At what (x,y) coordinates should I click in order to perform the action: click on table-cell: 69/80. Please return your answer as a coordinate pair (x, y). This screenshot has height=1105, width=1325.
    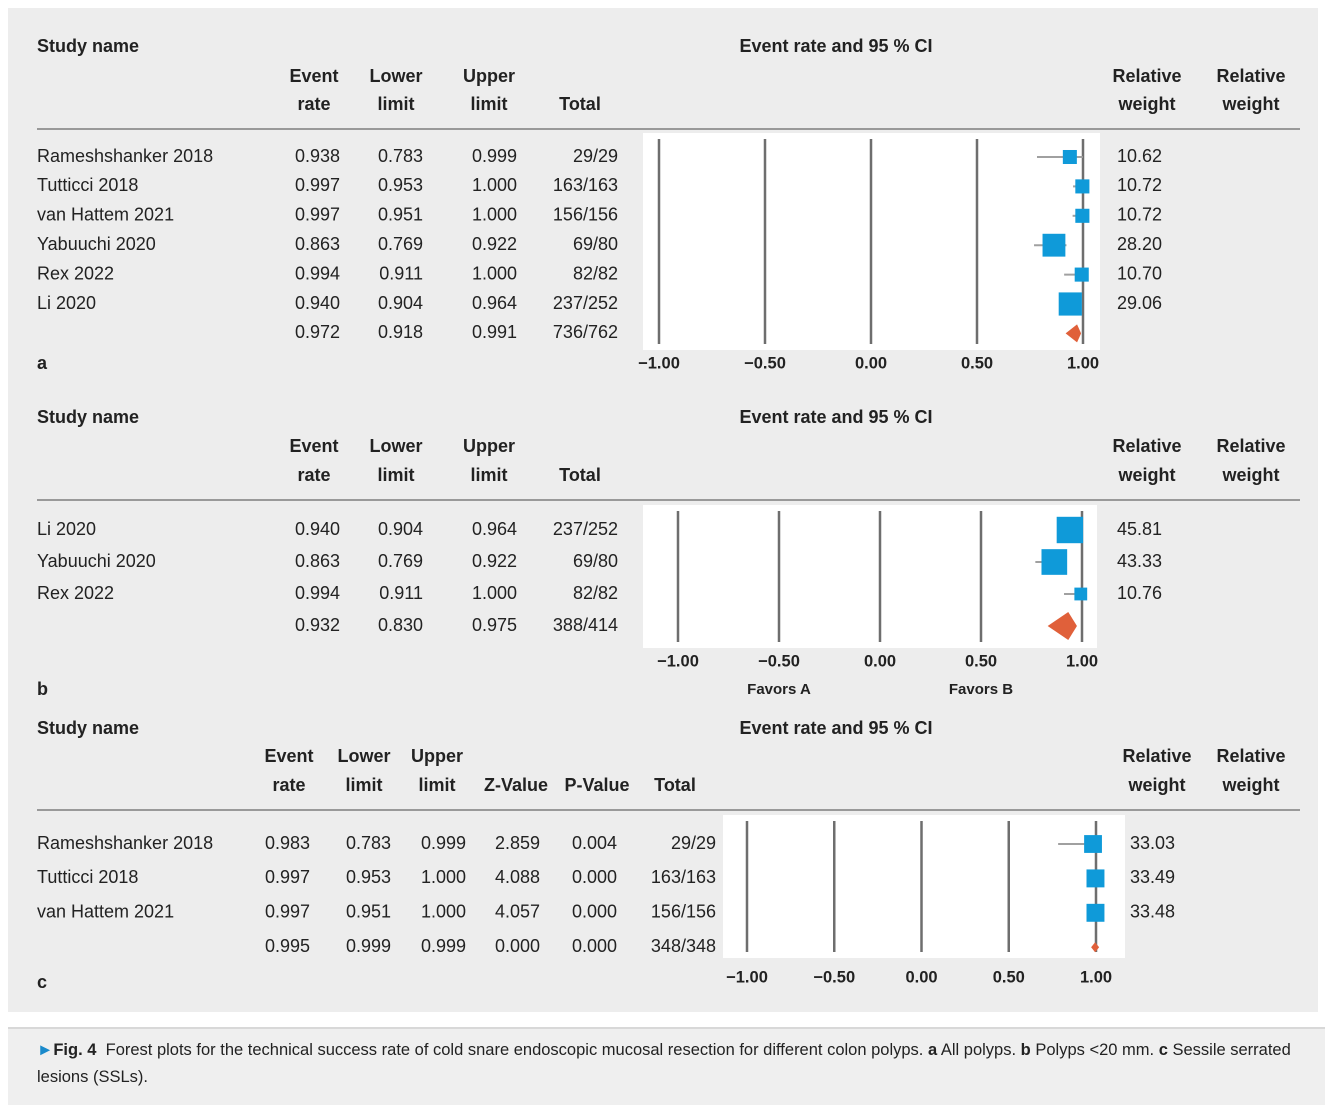
    Looking at the image, I should click on (595, 561).